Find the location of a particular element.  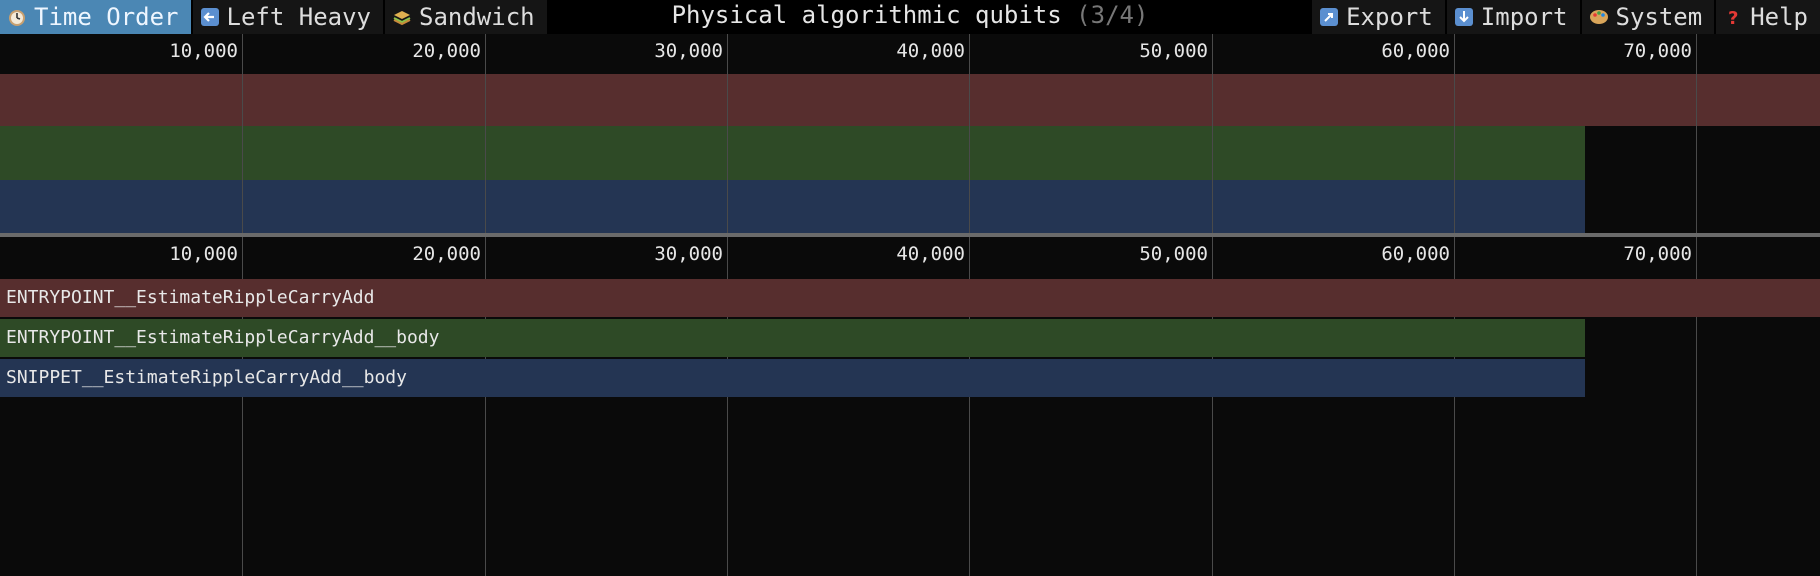

export-icon is located at coordinates (1329, 17).